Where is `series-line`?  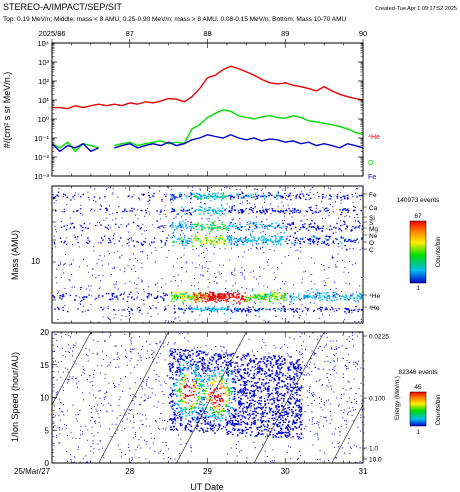
series-line is located at coordinates (207, 143).